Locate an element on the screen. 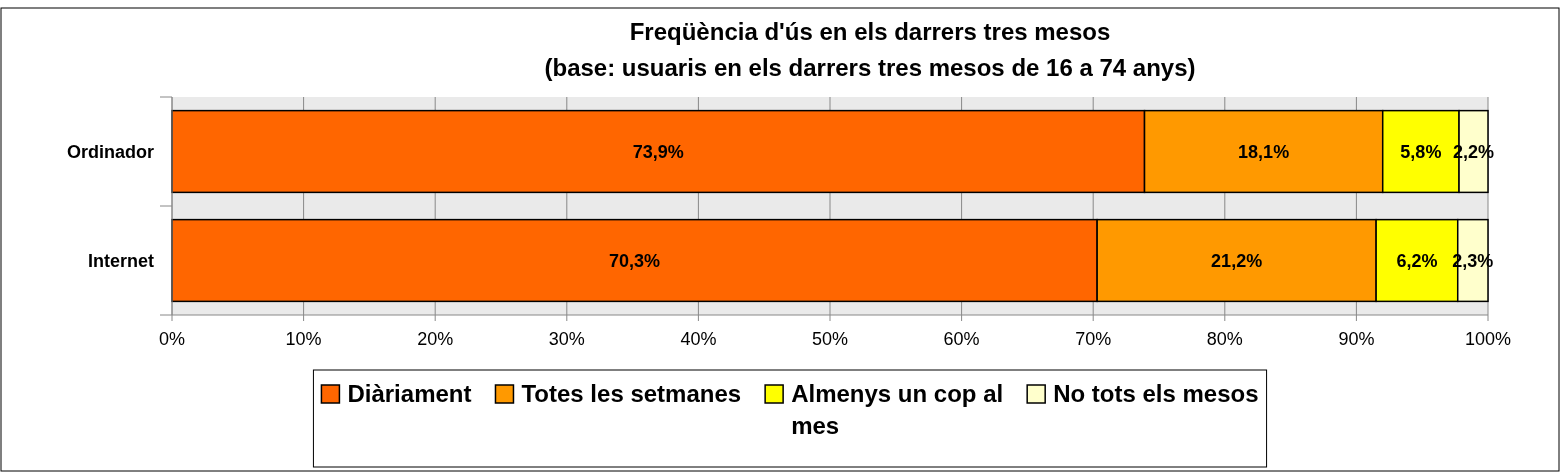 The image size is (1564, 473). data-label: 18,1% is located at coordinates (1264, 151).